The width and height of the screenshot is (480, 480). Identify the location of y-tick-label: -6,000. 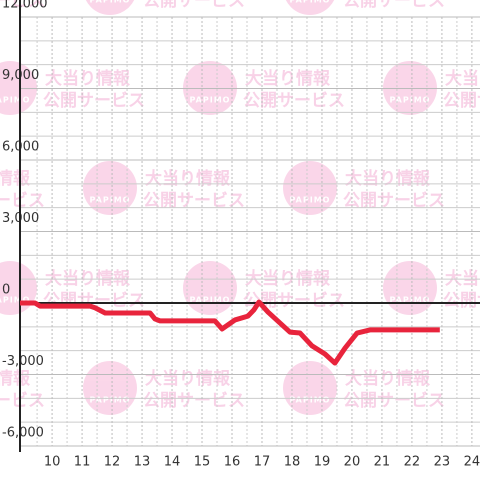
(23, 433).